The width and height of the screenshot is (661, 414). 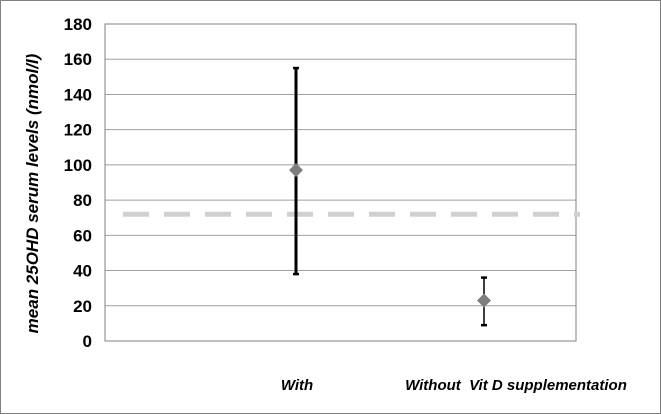 I want to click on y-tick-label: 80, so click(x=82, y=200).